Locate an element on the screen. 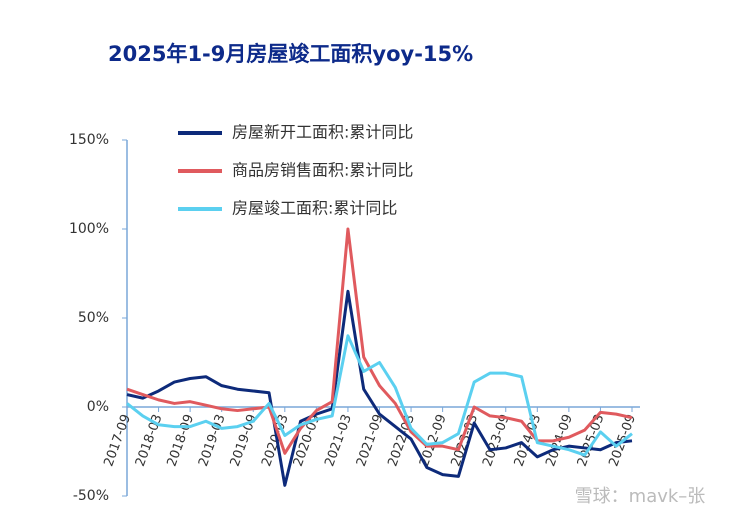 The image size is (744, 519). chart-title: 2025年1-9月房屋竣工面积yoy-15% is located at coordinates (290, 54).